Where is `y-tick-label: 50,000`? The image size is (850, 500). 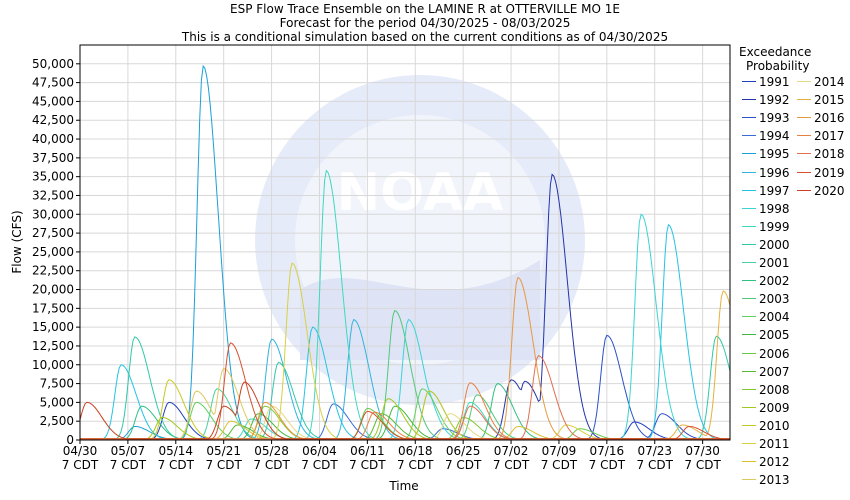
y-tick-label: 50,000 is located at coordinates (53, 64).